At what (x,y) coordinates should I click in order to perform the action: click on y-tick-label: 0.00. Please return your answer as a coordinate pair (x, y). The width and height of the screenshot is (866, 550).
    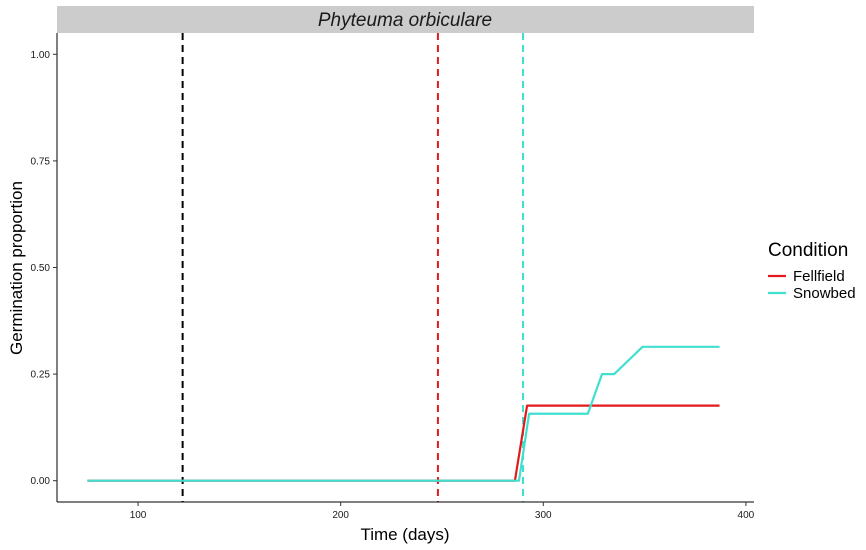
    Looking at the image, I should click on (41, 481).